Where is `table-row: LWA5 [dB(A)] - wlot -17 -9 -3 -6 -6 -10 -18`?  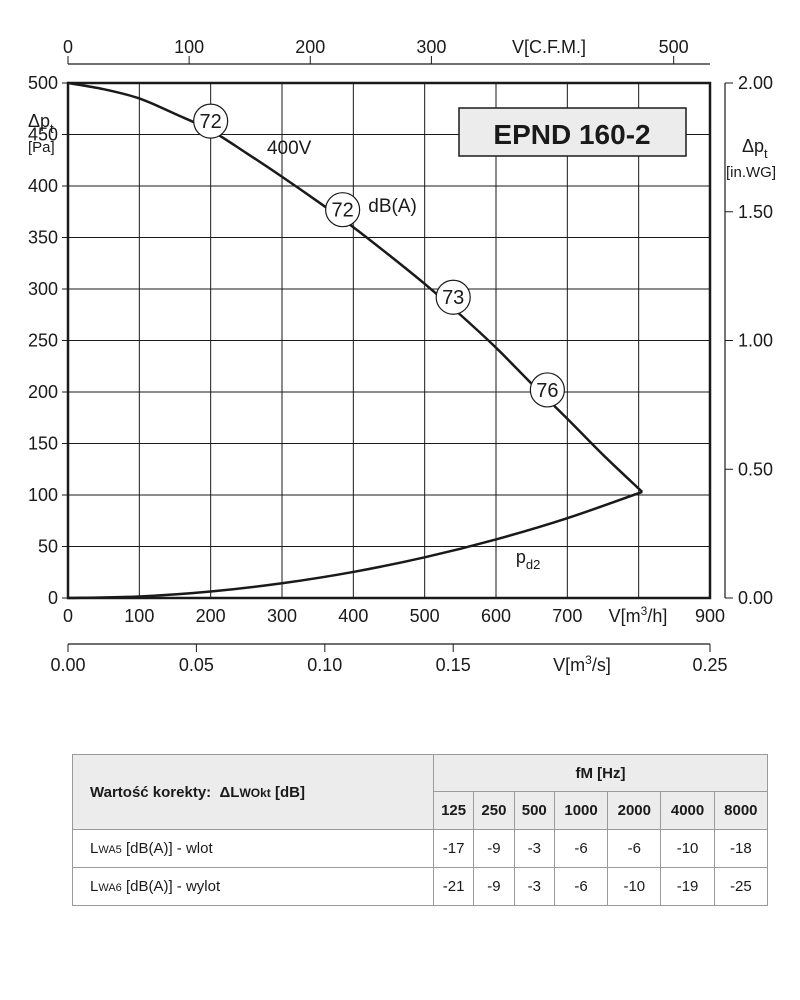
table-row: LWA5 [dB(A)] - wlot -17 -9 -3 -6 -6 -10 -18 is located at coordinates (420, 848).